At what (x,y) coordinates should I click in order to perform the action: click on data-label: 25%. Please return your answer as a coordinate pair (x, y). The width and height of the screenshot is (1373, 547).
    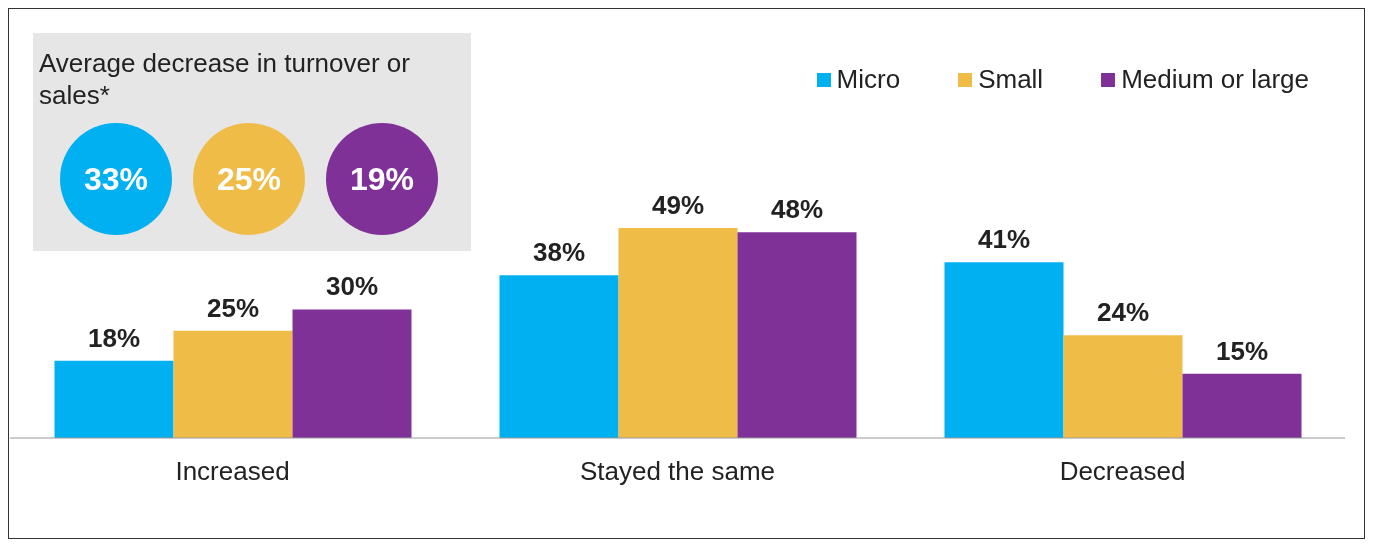
    Looking at the image, I should click on (233, 307).